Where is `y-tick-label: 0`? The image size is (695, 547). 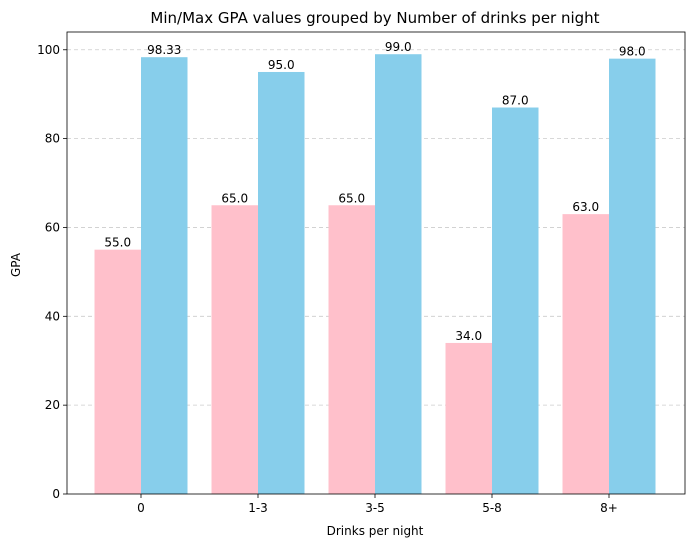 y-tick-label: 0 is located at coordinates (56, 494).